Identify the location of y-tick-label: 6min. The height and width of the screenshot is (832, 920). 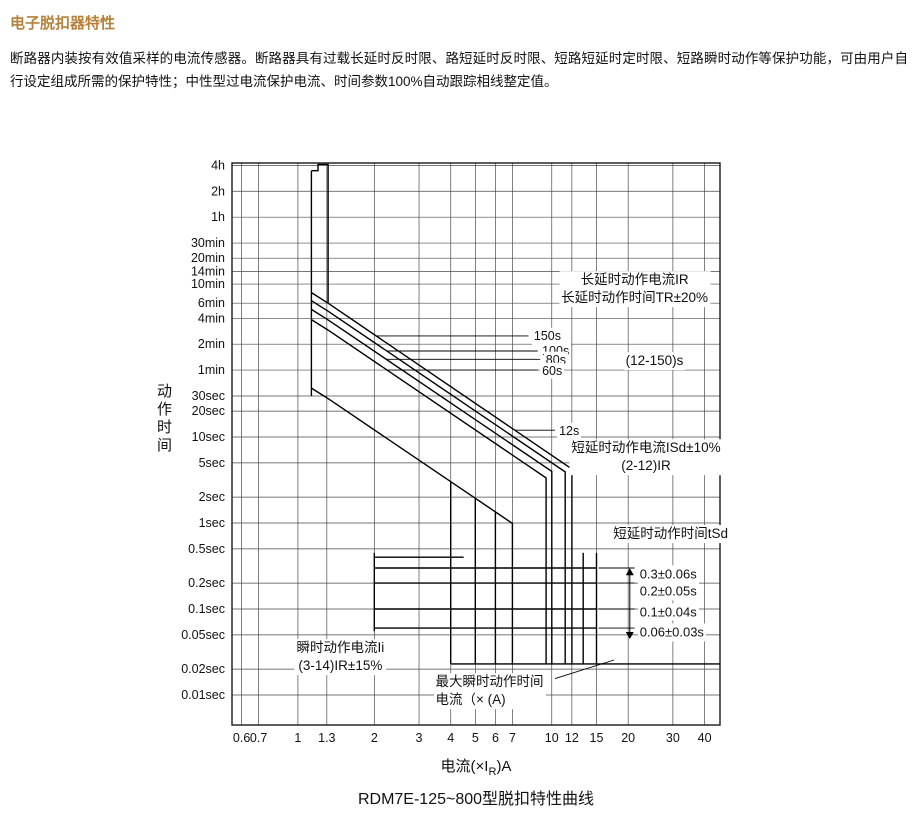
(211, 304).